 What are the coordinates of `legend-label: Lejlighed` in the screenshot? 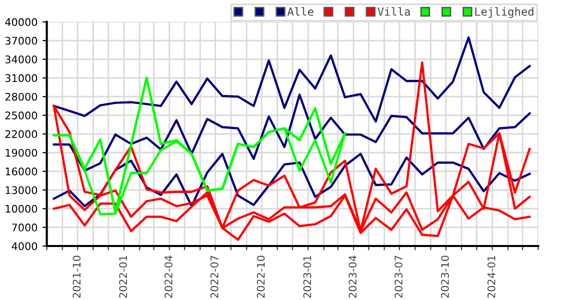 It's located at (504, 12).